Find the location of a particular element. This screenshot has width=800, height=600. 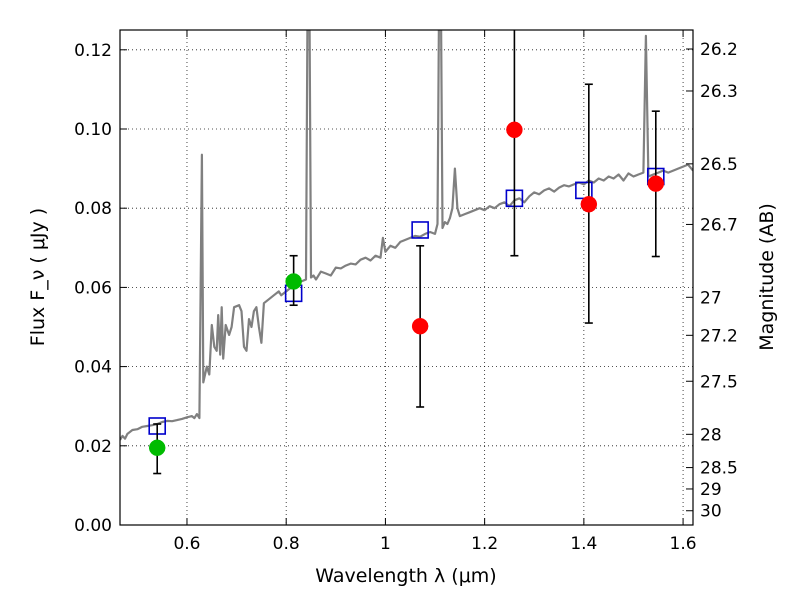

mag-tick-label: 26.3 is located at coordinates (719, 92).